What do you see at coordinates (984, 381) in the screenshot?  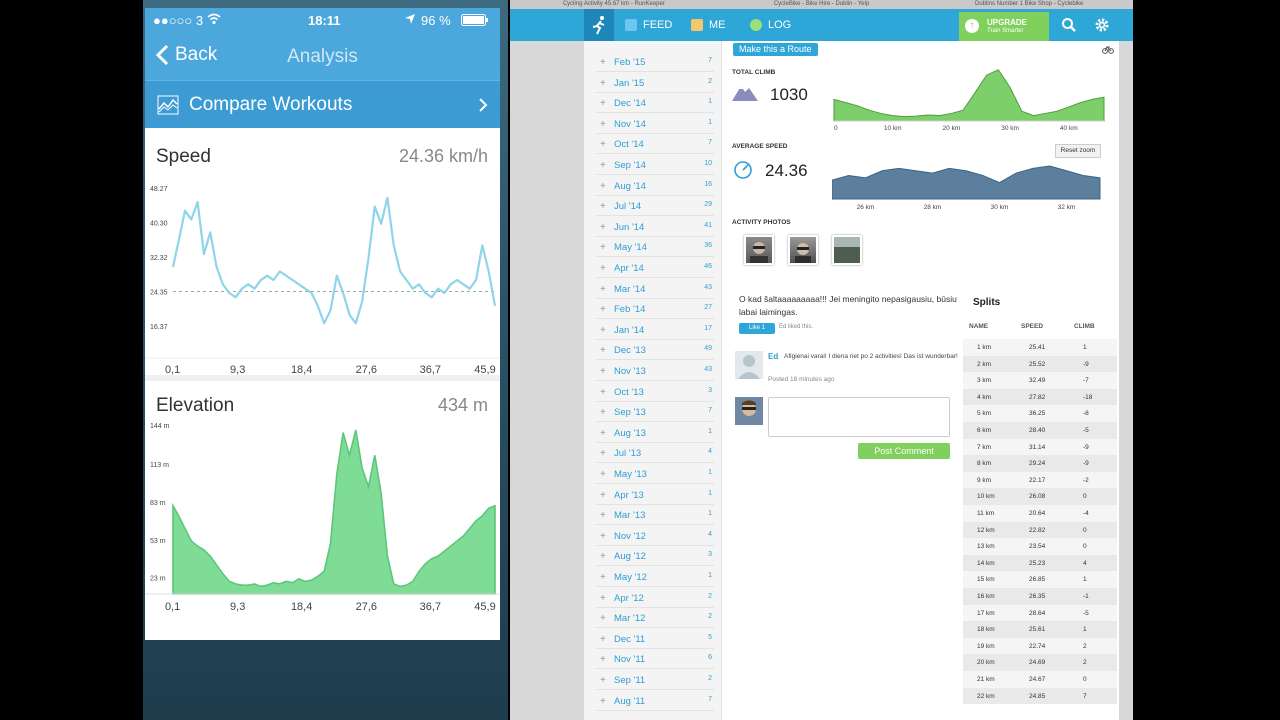 I see `split-name: 3 km` at bounding box center [984, 381].